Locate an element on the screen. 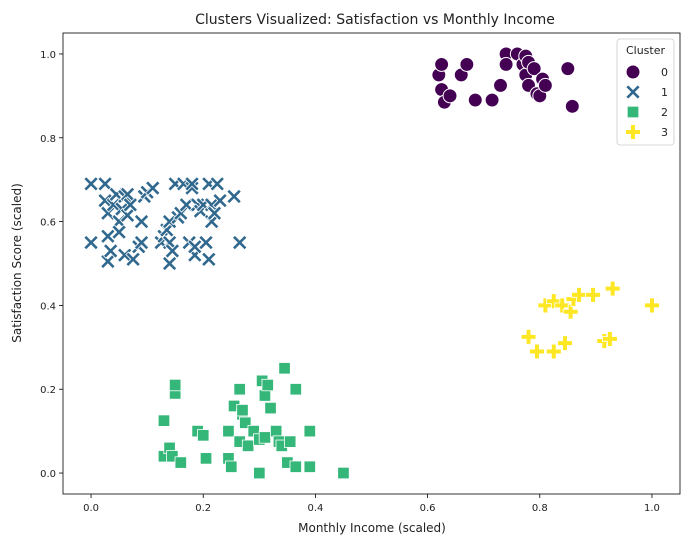 The height and width of the screenshot is (547, 691). y-axis: 0.0 0.2 0.4 0.6 0.8 1.0 is located at coordinates (51, 265).